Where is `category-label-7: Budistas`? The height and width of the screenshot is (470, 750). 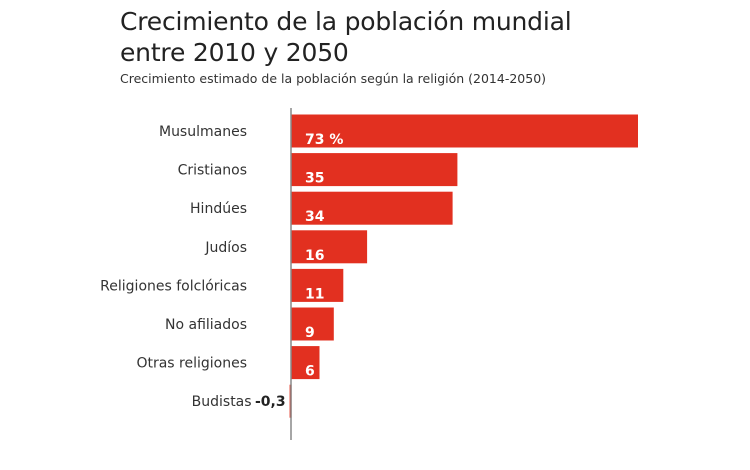 category-label-7: Budistas is located at coordinates (222, 402).